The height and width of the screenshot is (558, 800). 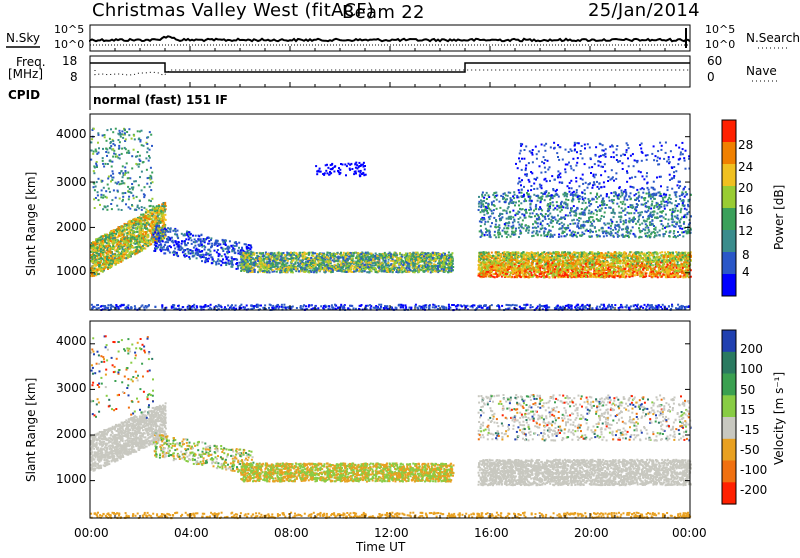 What do you see at coordinates (390, 38) in the screenshot?
I see `nsky-trace` at bounding box center [390, 38].